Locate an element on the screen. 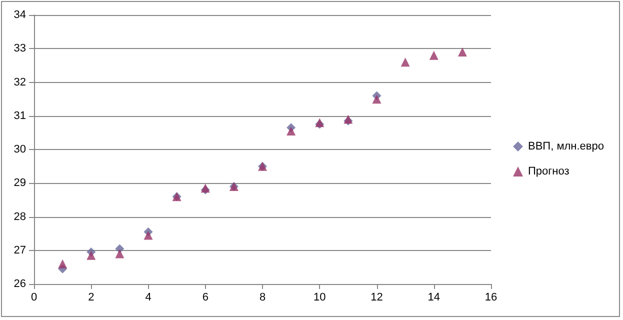 The height and width of the screenshot is (320, 623). y-tick-label: 27 is located at coordinates (20, 250).